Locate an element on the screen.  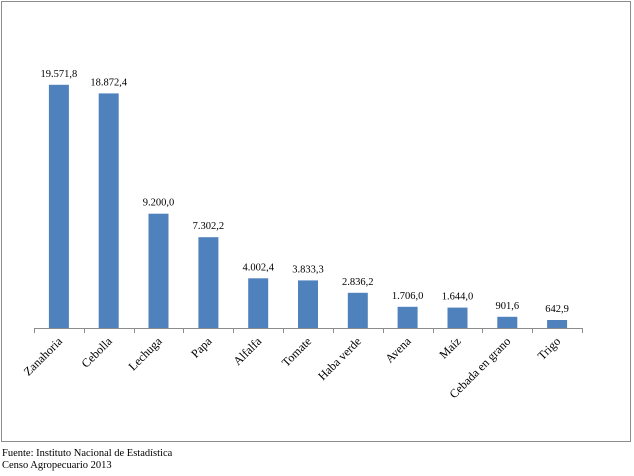
bar-trigo is located at coordinates (557, 324).